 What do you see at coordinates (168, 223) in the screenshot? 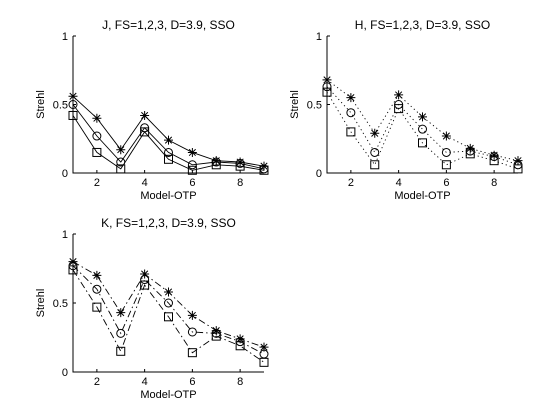
I see `chart-title: K, FS=1,2,3, D=3.9, SSO` at bounding box center [168, 223].